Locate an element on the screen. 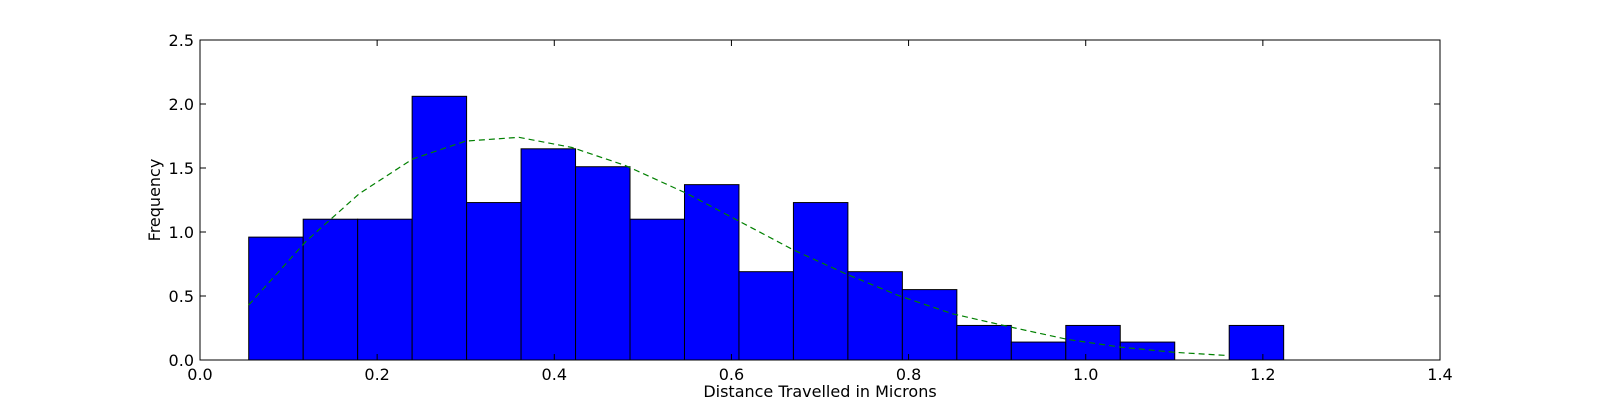  x-tick-label: 0.2 is located at coordinates (376, 374).